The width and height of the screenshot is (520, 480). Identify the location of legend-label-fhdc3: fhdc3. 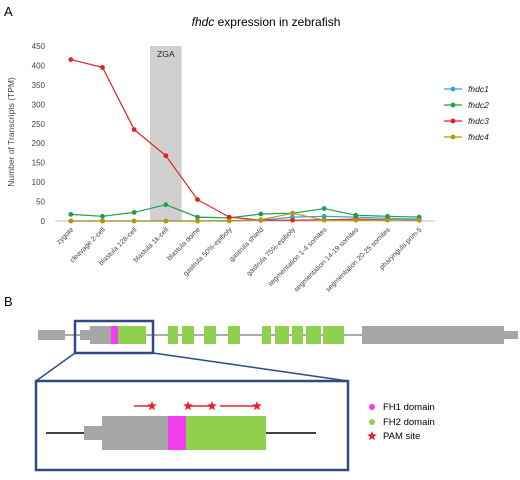
(478, 121).